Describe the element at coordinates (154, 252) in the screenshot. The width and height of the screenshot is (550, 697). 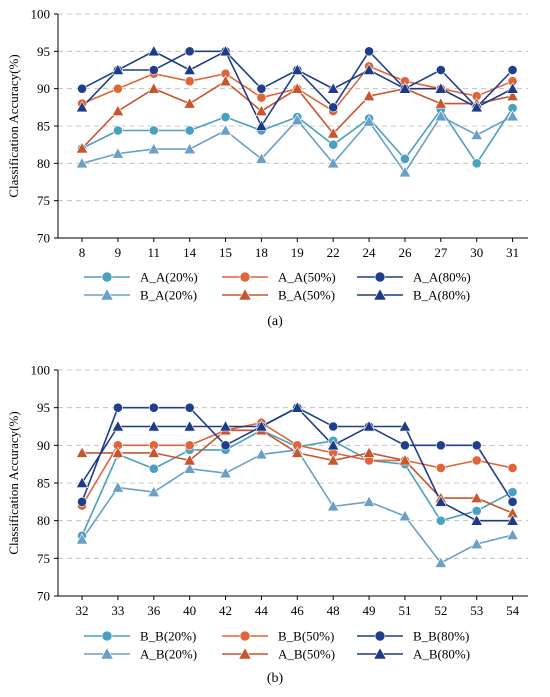
I see `x-tick-label: 11` at that location.